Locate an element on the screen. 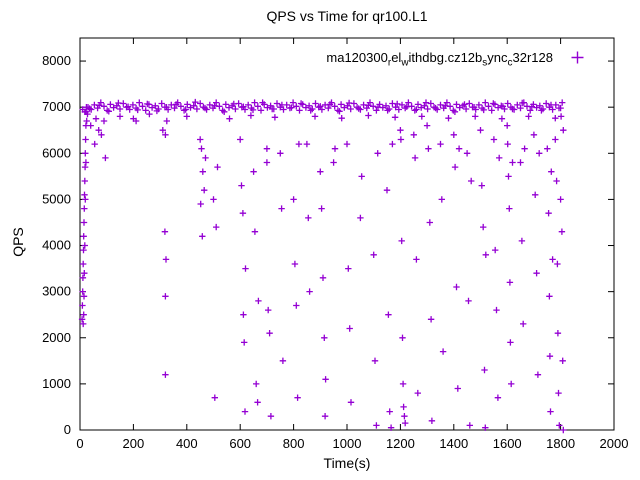 The image size is (640, 480). chart-title: QPS vs Time for qr100.L1 is located at coordinates (347, 16).